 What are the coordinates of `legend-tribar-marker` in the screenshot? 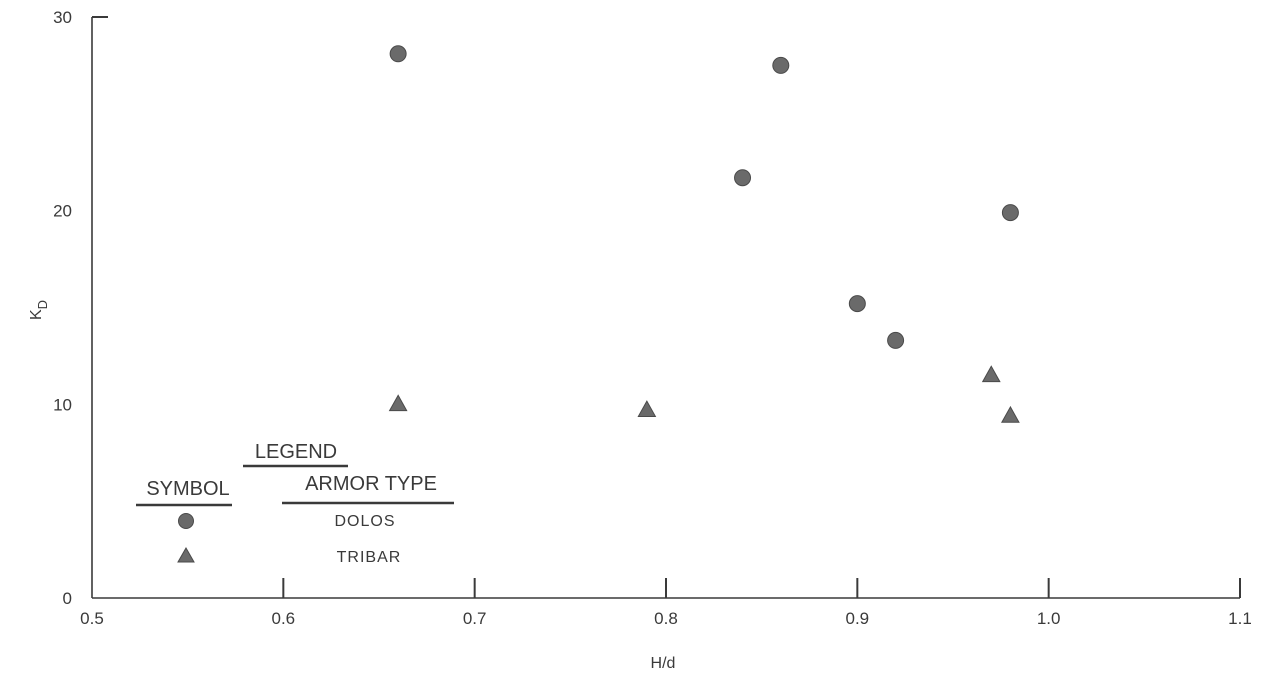 It's located at (186, 554).